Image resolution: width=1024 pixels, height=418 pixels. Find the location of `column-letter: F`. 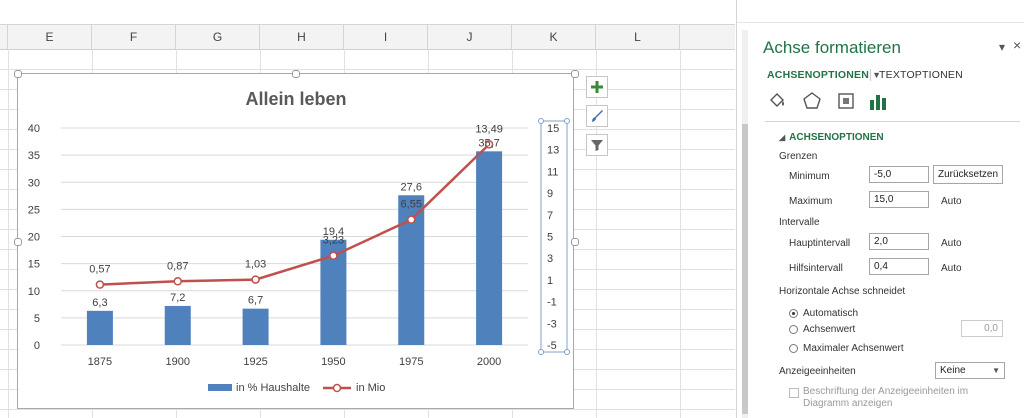

column-letter: F is located at coordinates (133, 37).